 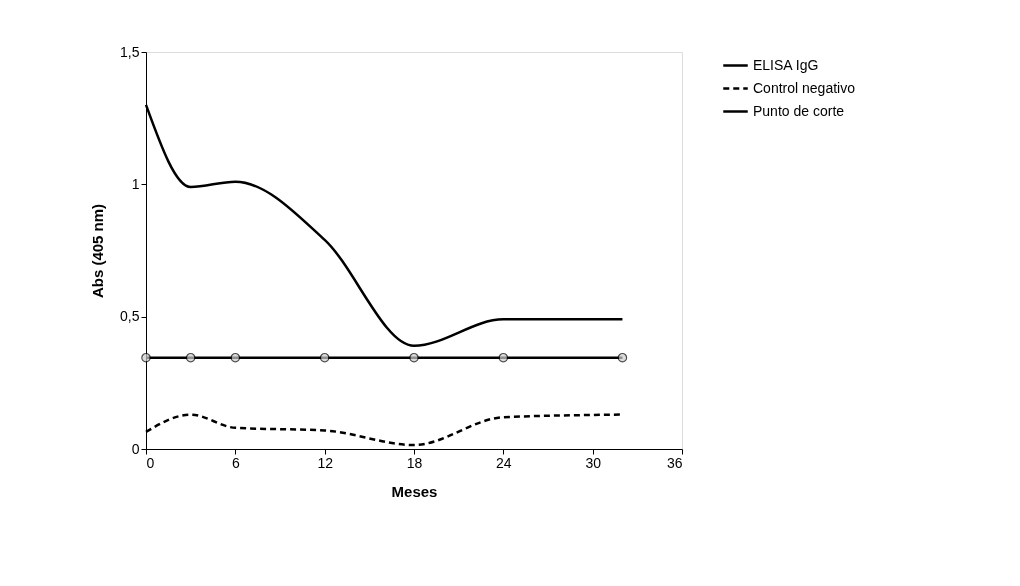 I want to click on x-tick-label: 30, so click(x=593, y=462).